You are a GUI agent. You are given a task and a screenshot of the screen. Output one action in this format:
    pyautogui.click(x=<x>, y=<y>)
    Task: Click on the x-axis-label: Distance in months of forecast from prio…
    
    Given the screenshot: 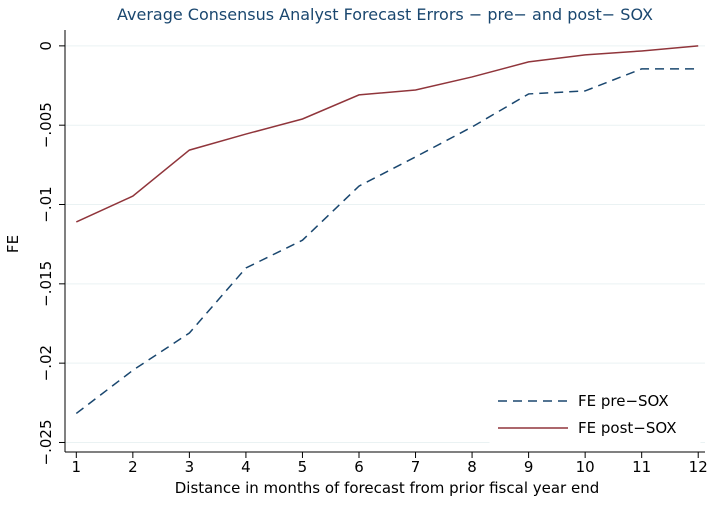 What is the action you would take?
    pyautogui.click(x=387, y=488)
    